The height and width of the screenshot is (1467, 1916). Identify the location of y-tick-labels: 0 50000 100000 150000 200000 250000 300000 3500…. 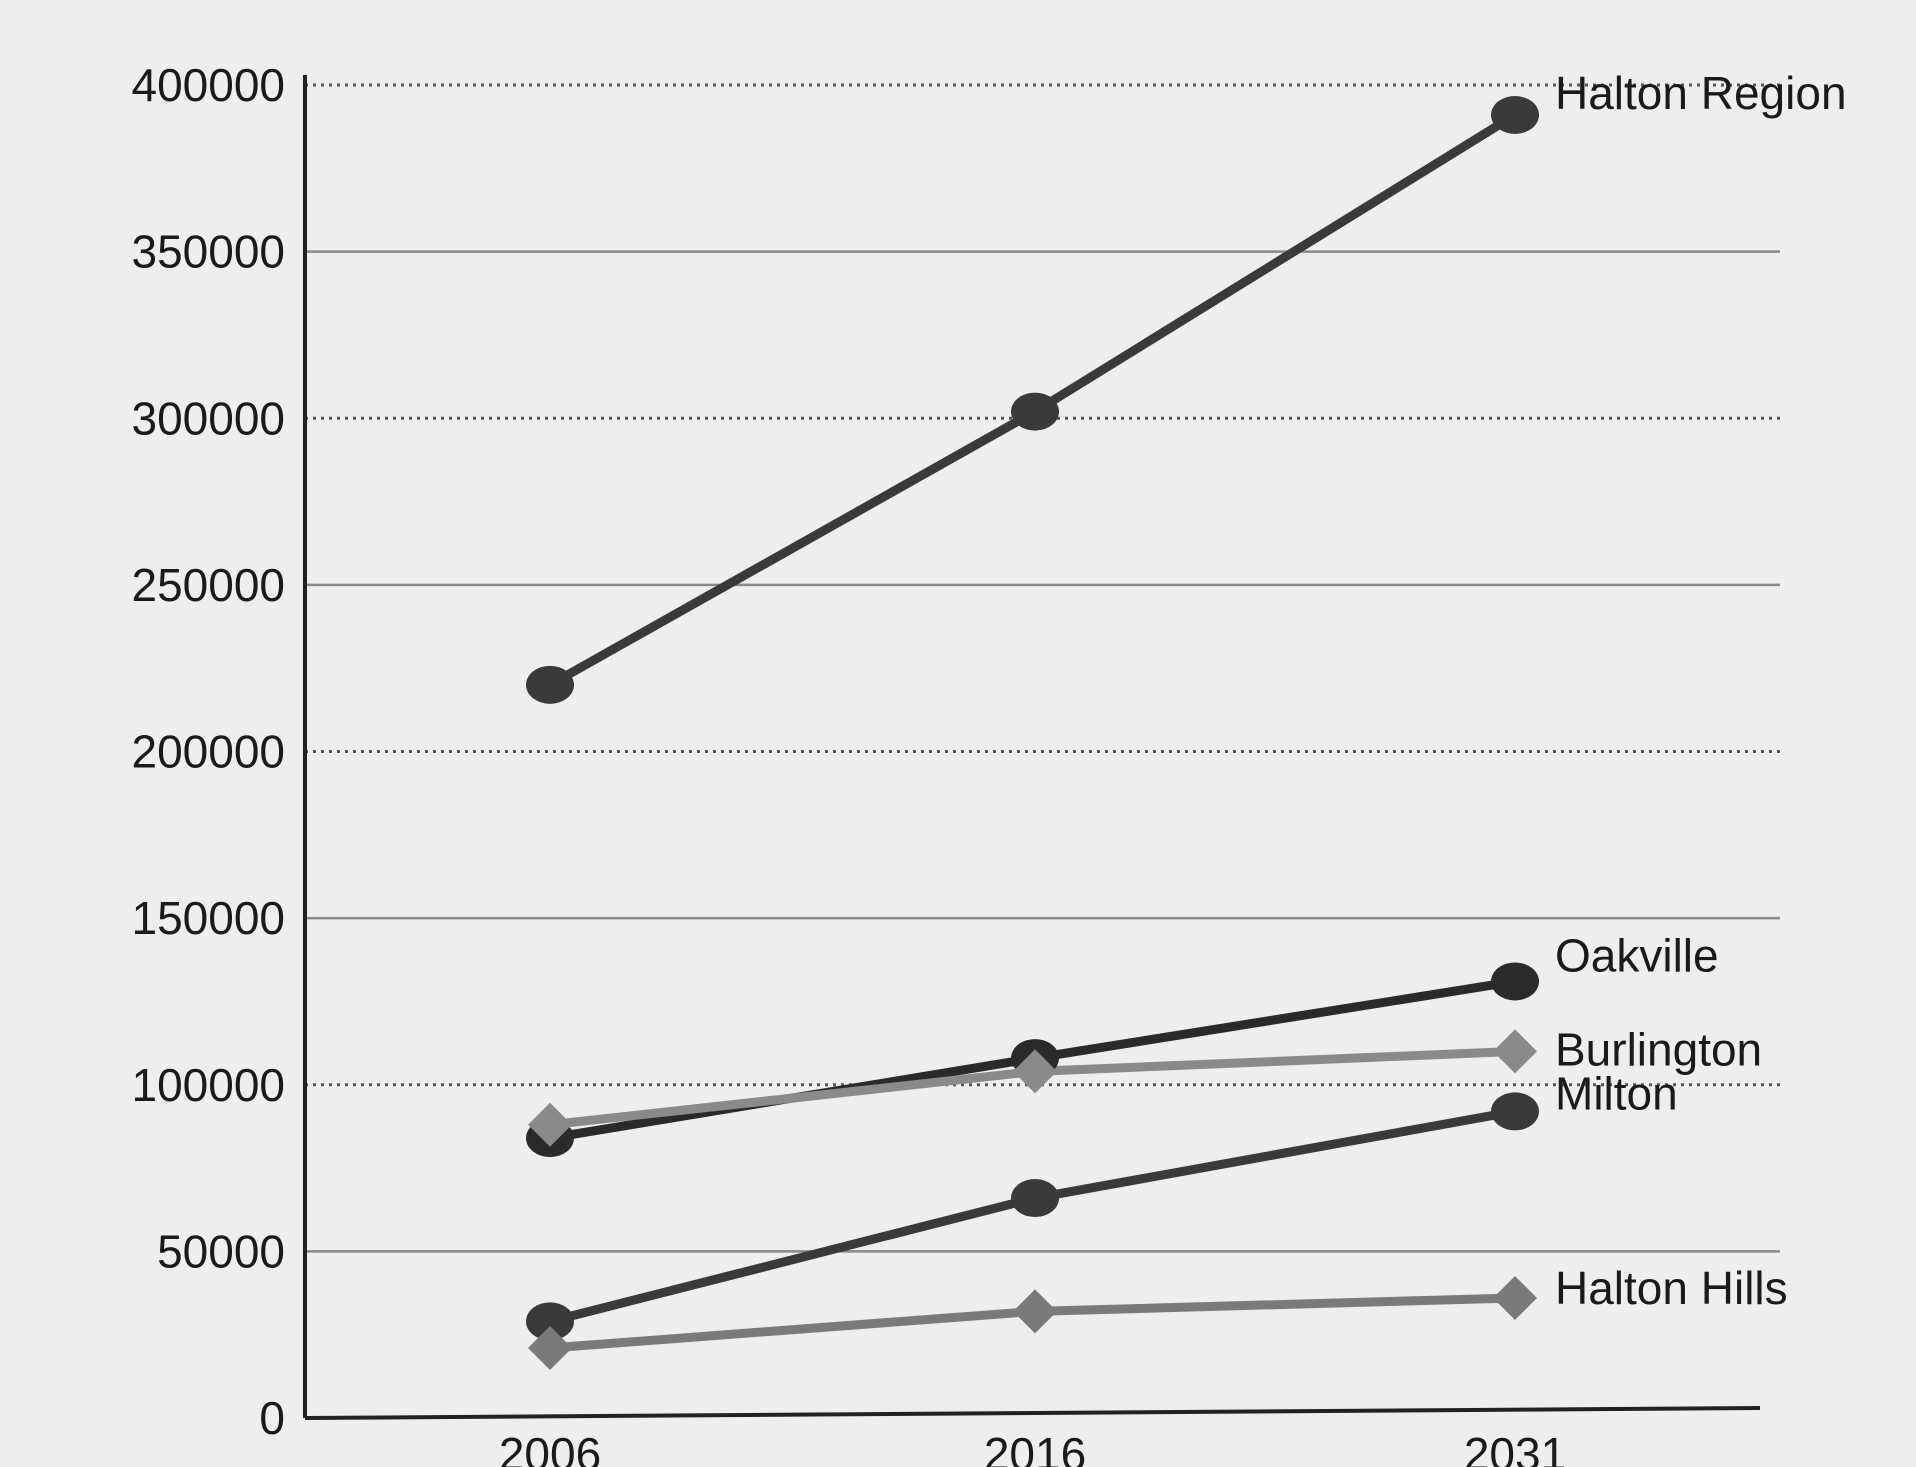
(209, 751).